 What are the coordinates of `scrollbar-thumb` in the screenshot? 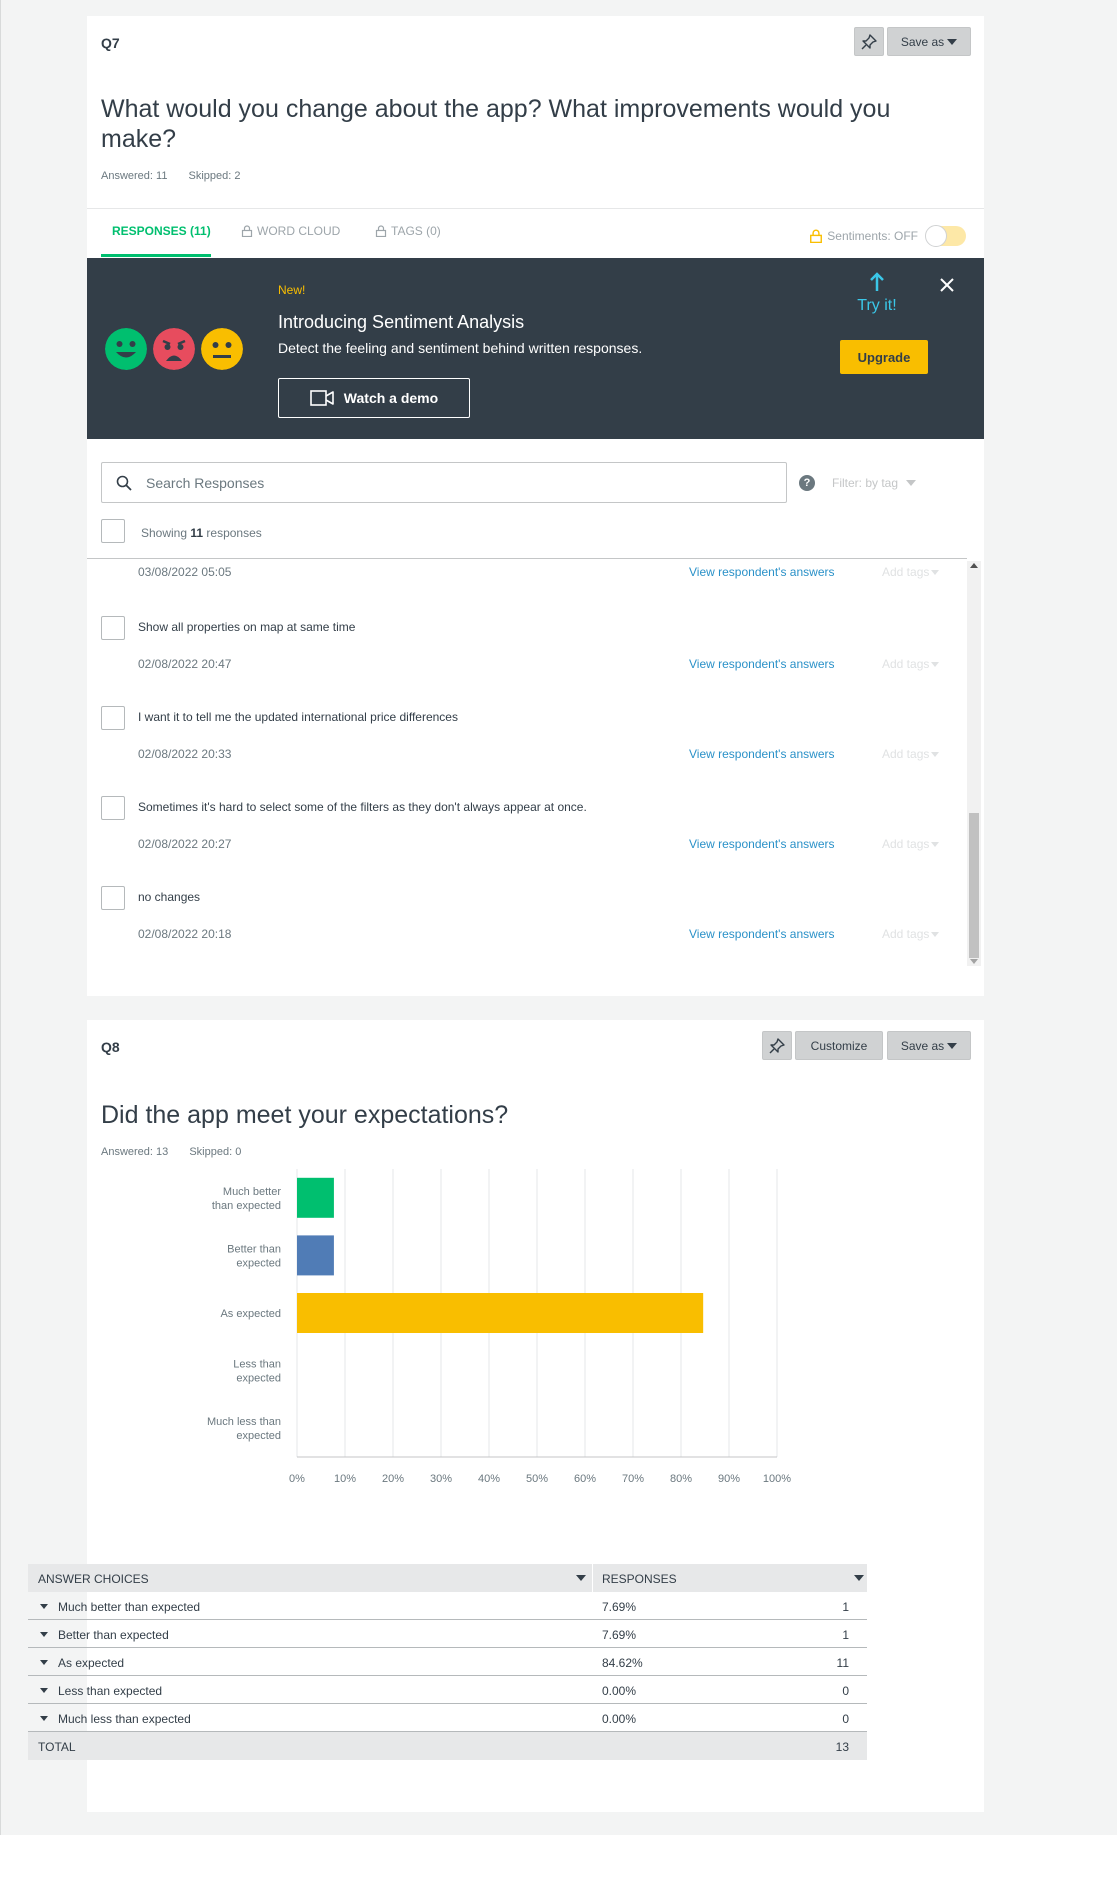 It's located at (974, 885).